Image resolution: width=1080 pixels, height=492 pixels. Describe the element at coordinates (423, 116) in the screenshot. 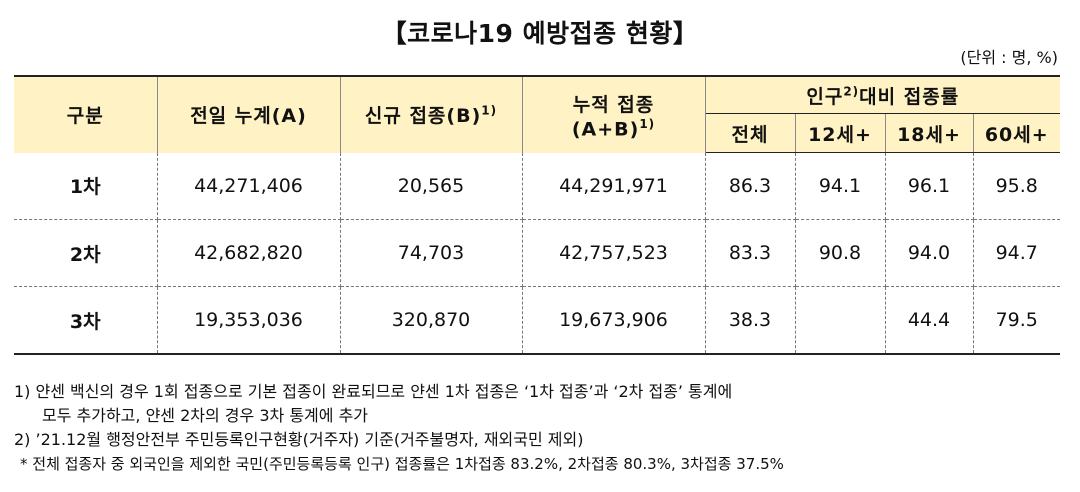

I see `header-new-label: 신규 접종(B)` at that location.